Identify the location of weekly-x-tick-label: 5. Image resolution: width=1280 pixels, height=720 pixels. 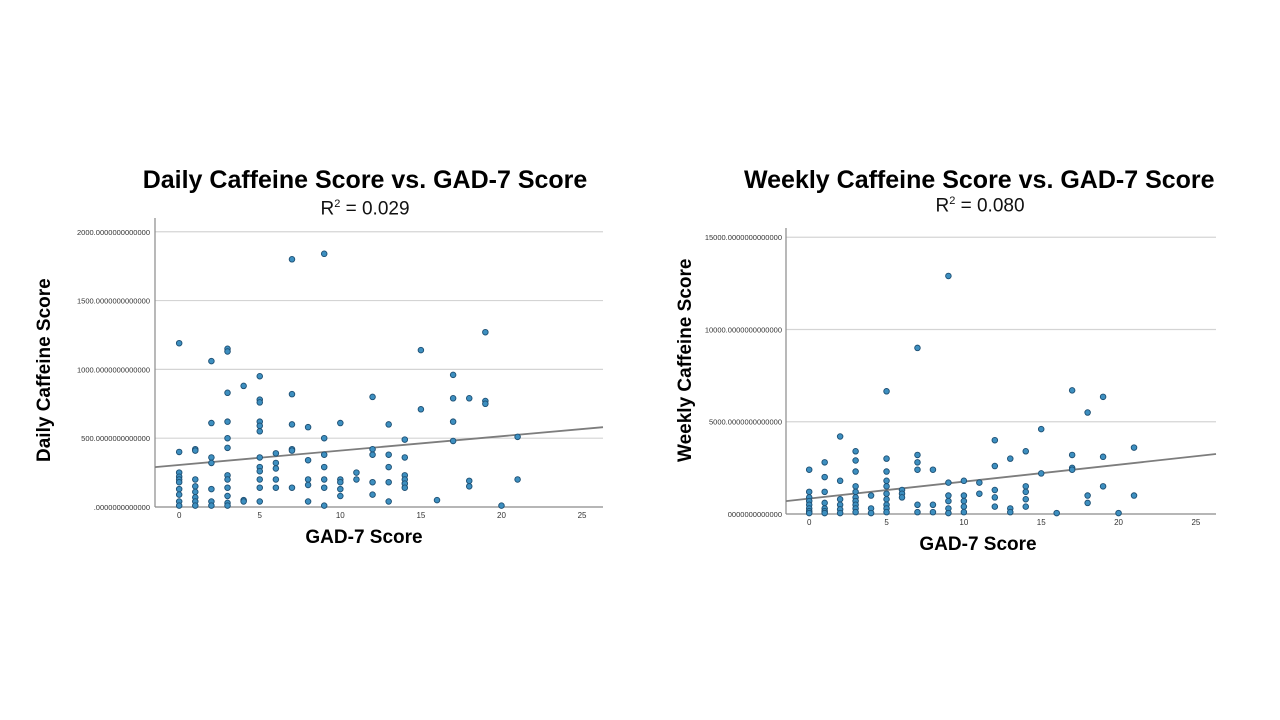
(886, 522).